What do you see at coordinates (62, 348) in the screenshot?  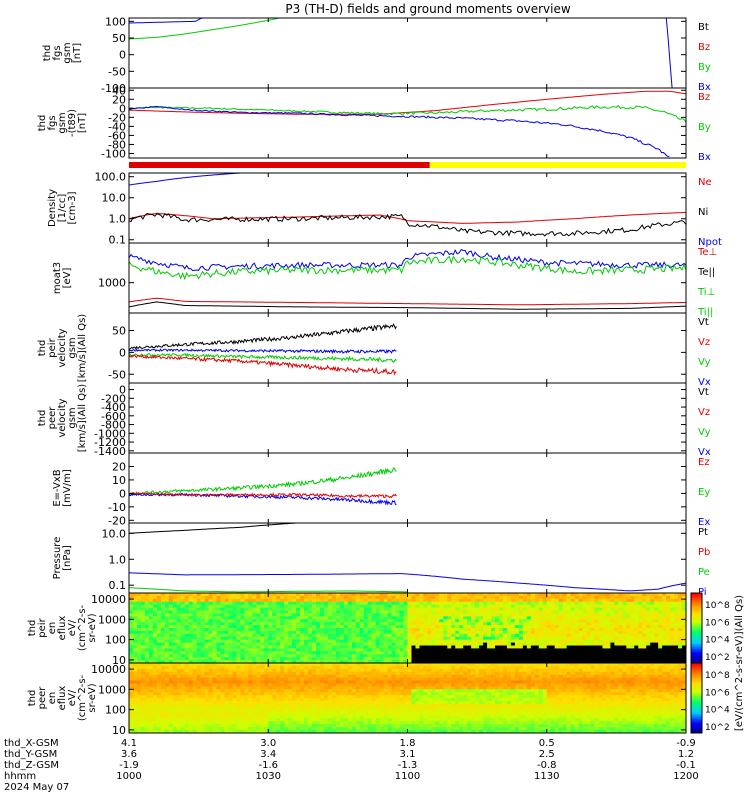 I see `panel-ylabel: thdpeirvelocitygsm[km/s](All Qs)` at bounding box center [62, 348].